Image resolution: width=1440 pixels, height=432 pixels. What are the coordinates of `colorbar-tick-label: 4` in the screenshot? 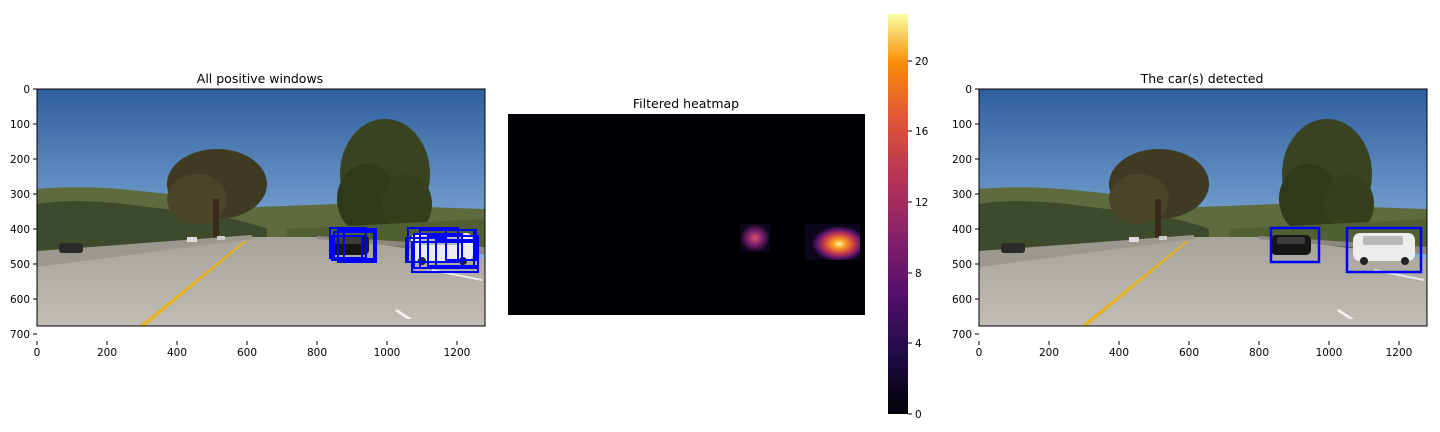 It's located at (918, 344).